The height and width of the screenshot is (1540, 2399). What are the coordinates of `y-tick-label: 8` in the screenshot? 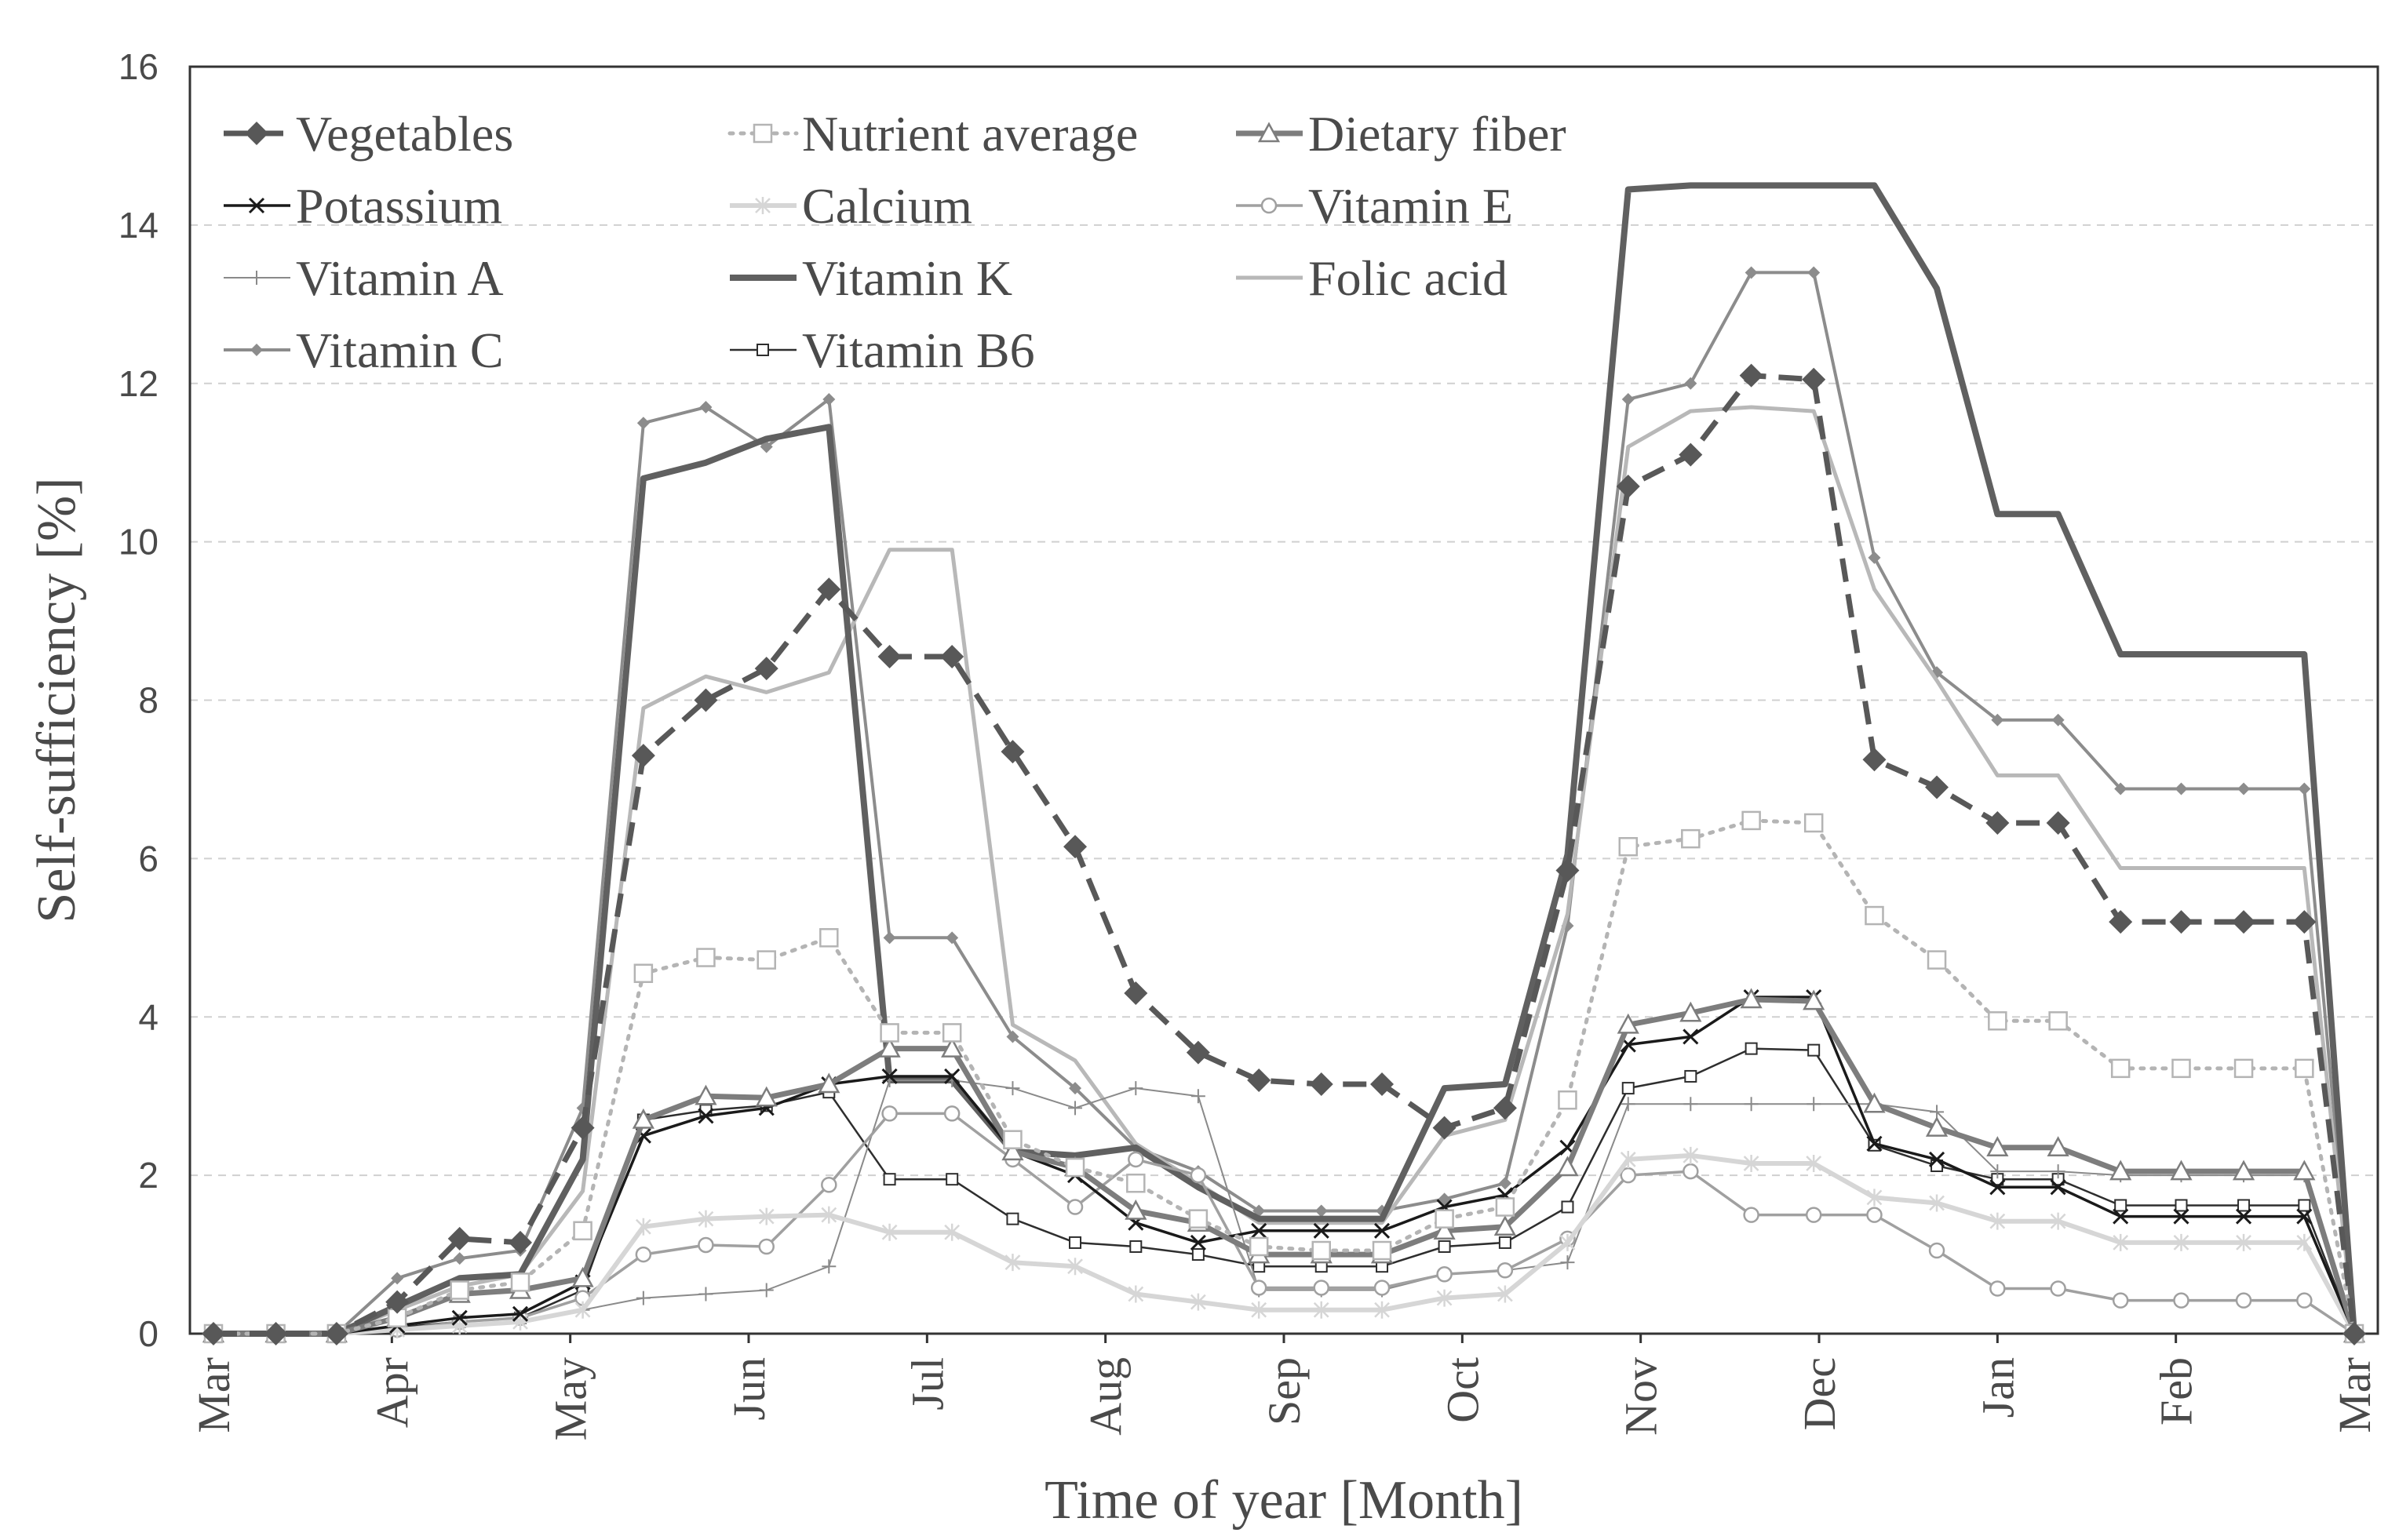 It's located at (148, 700).